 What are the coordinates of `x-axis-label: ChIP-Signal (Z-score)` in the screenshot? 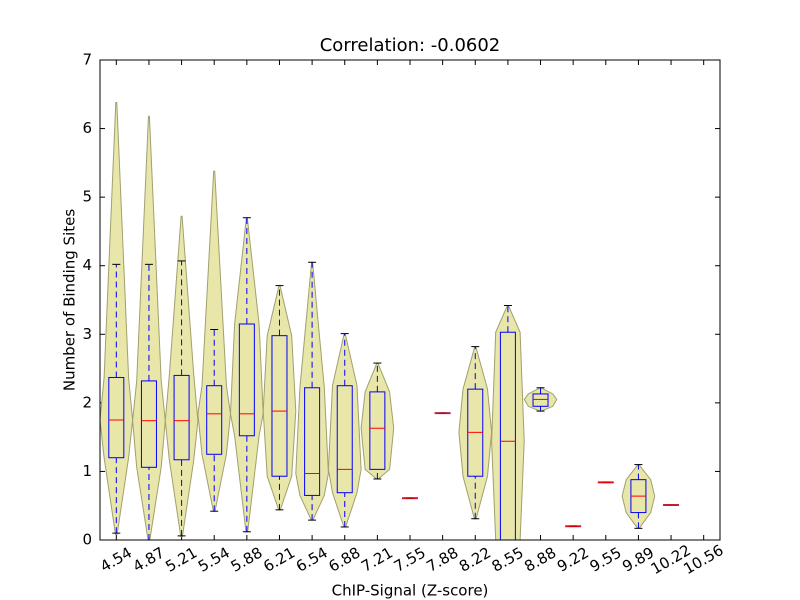 It's located at (410, 591).